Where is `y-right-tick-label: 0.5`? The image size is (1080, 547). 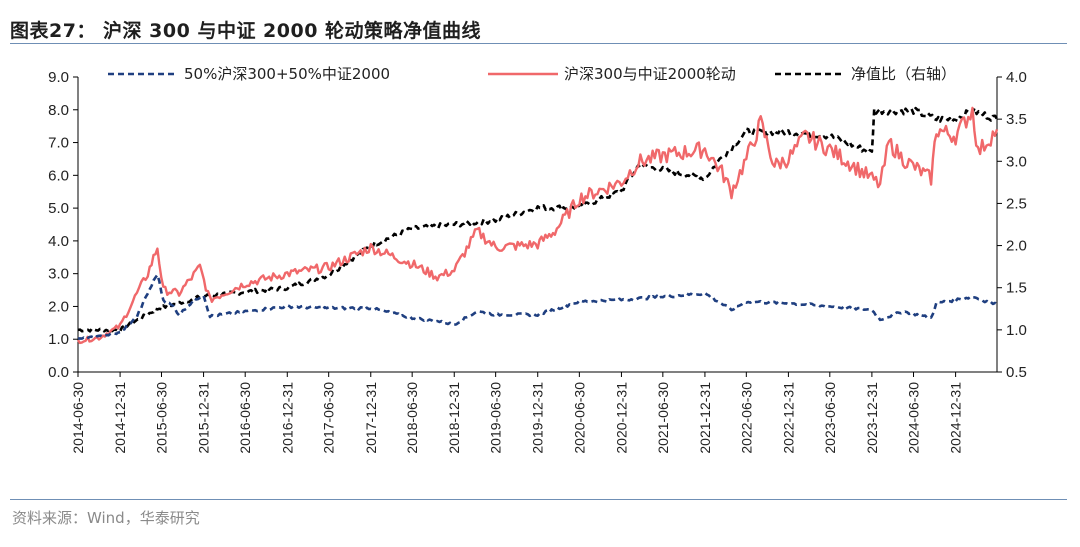
y-right-tick-label: 0.5 is located at coordinates (1016, 372).